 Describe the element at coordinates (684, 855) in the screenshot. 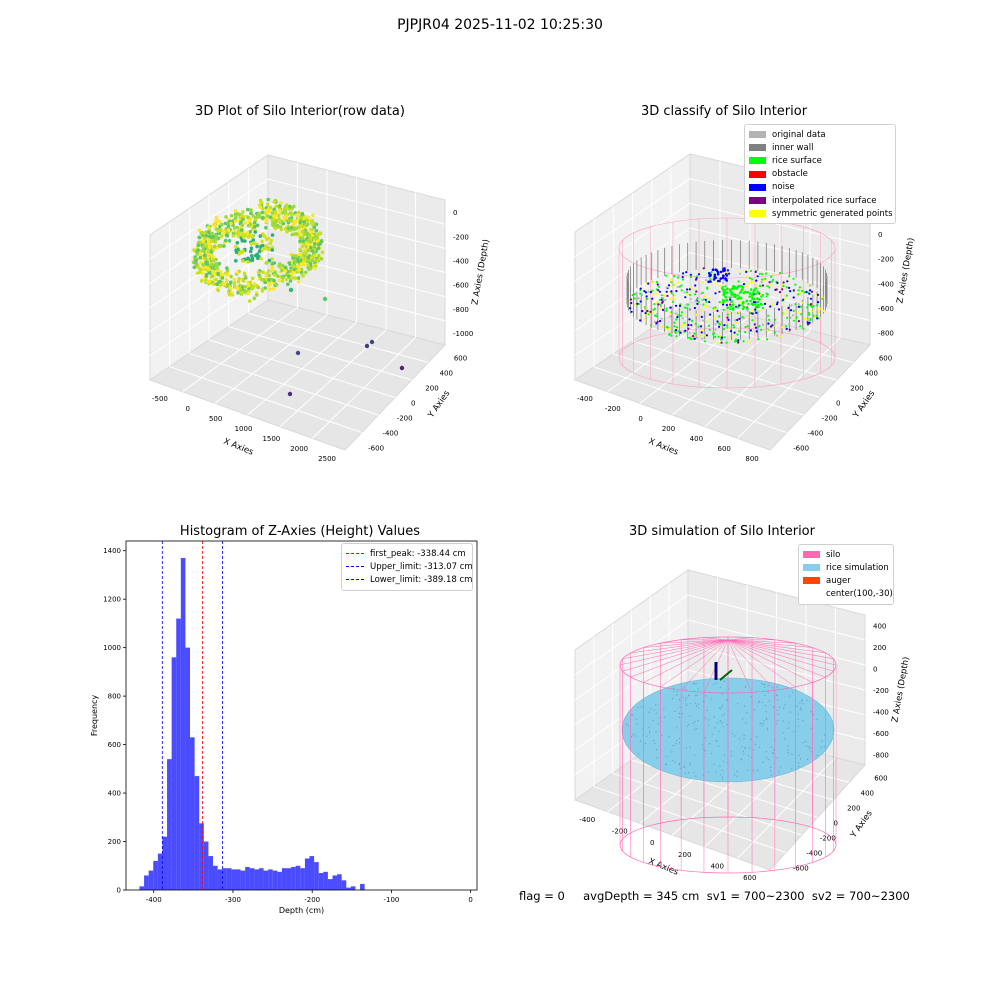

I see `x-tick-label: 200` at that location.